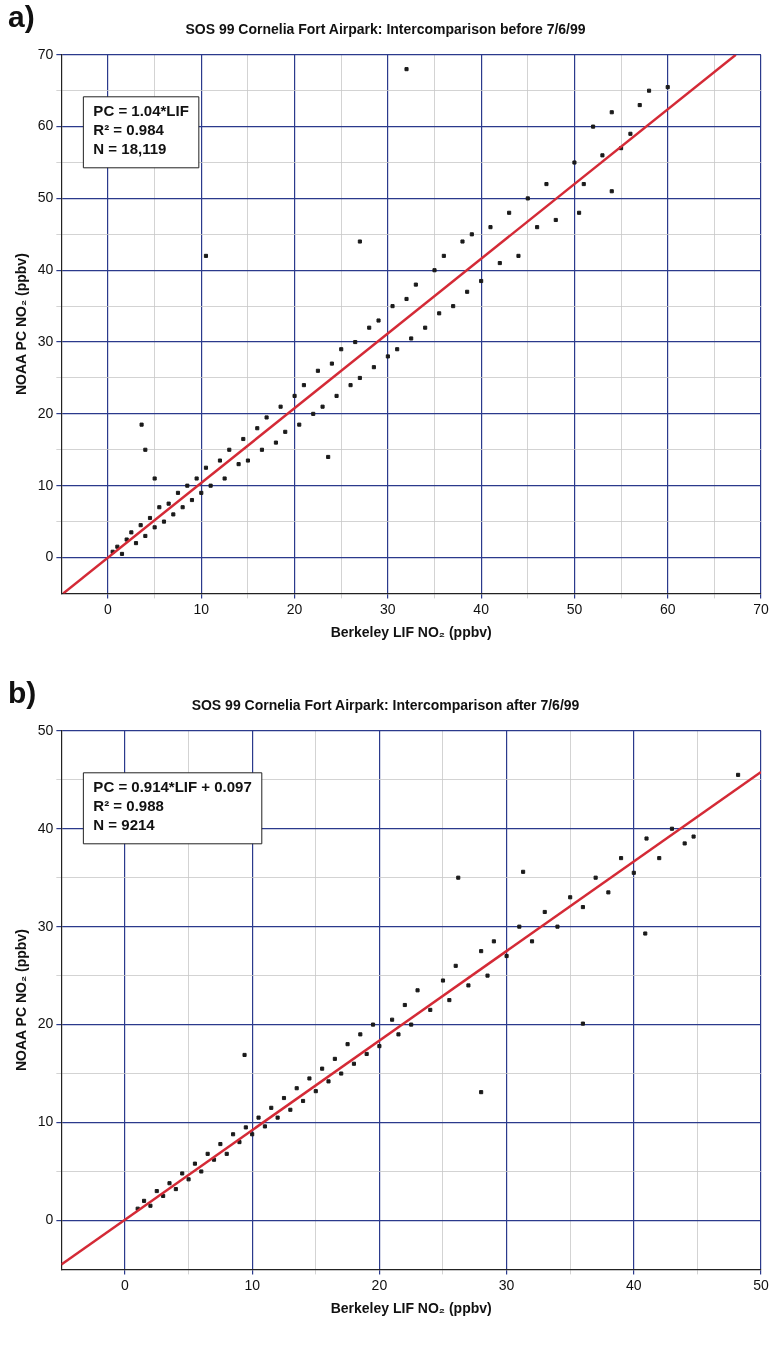 Image resolution: width=783 pixels, height=1352 pixels. What do you see at coordinates (45, 125) in the screenshot?
I see `y-tick-label: 60` at bounding box center [45, 125].